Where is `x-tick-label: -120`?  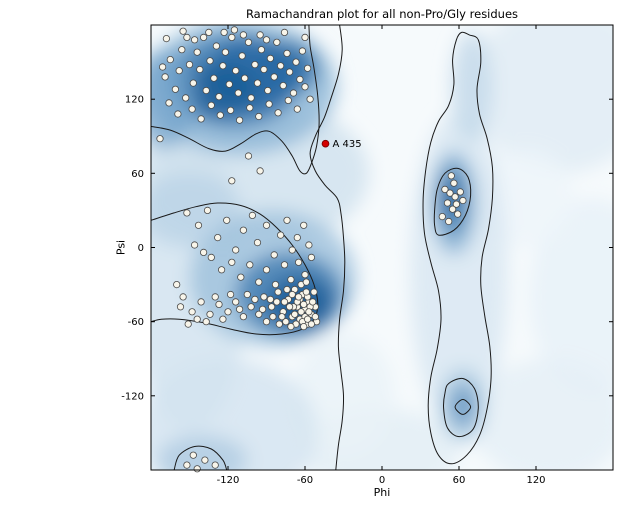
x-tick-label: -120 is located at coordinates (228, 480).